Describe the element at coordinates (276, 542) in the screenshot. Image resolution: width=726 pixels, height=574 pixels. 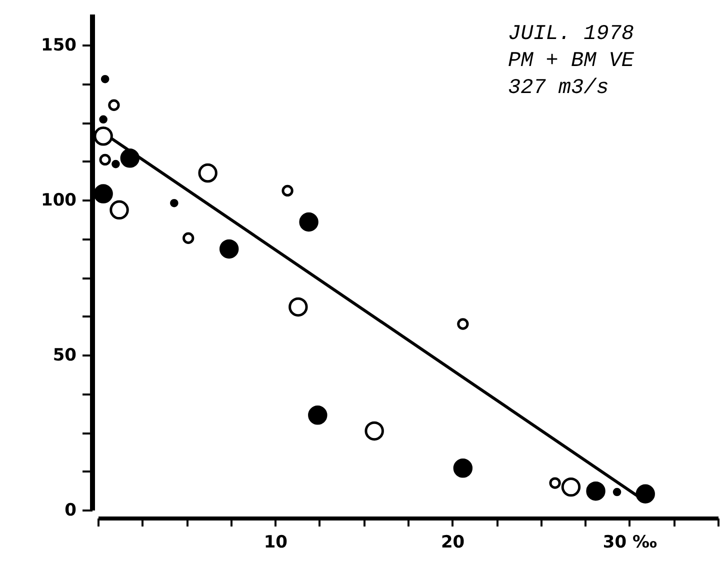
I see `x-tick-label: 10` at that location.